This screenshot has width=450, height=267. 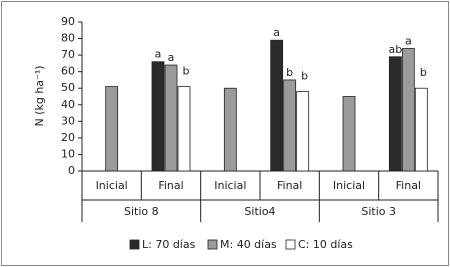 What do you see at coordinates (68, 104) in the screenshot?
I see `y-tick-label: 40` at bounding box center [68, 104].